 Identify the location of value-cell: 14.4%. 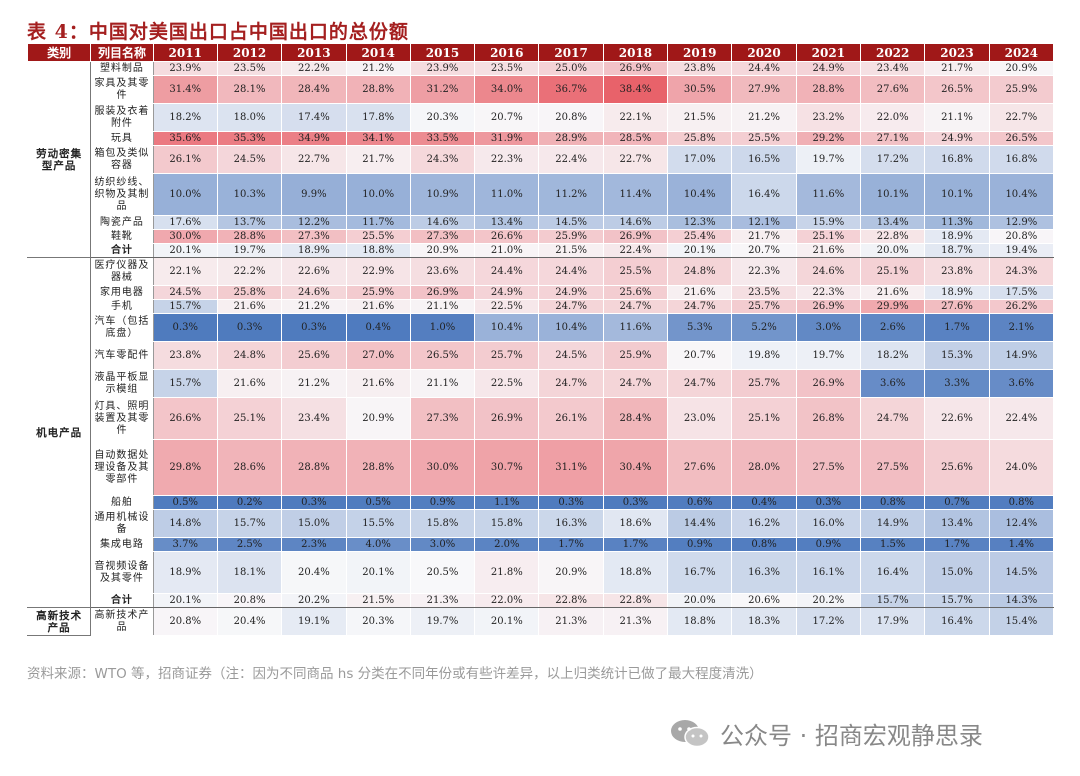
(700, 523).